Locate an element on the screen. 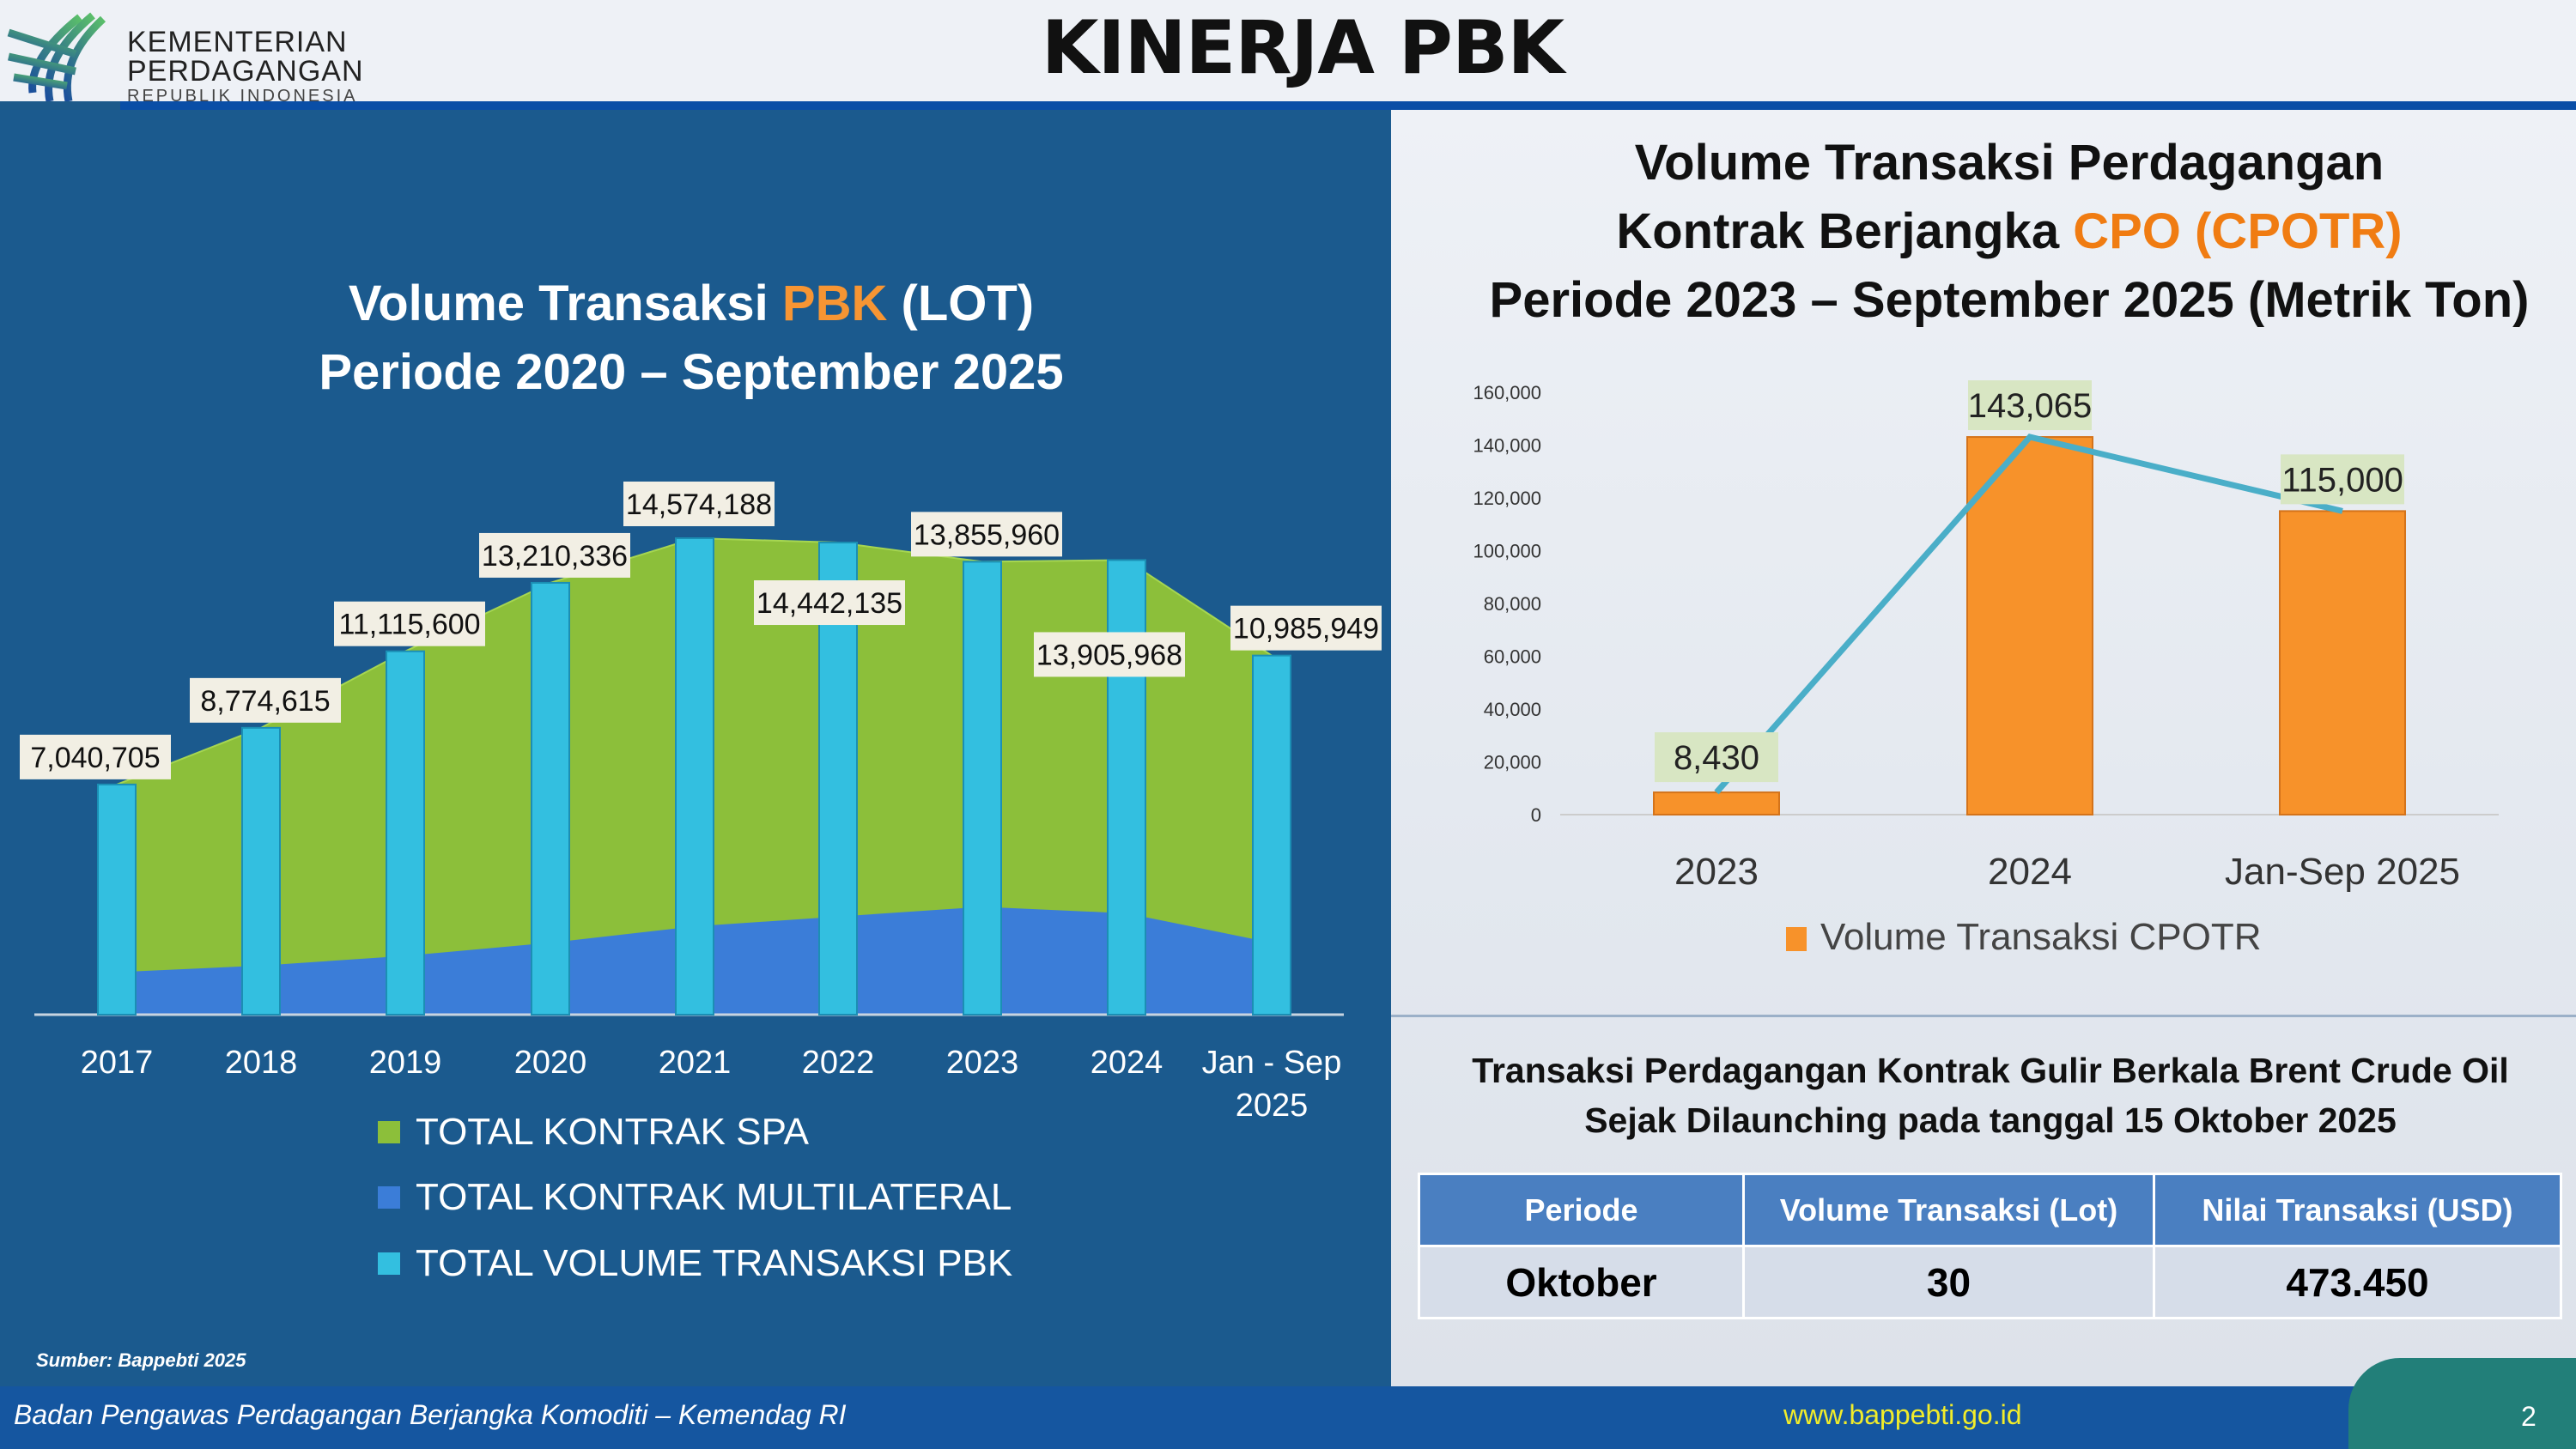  legend-label: TOTAL KONTRAK SPA is located at coordinates (613, 1132).